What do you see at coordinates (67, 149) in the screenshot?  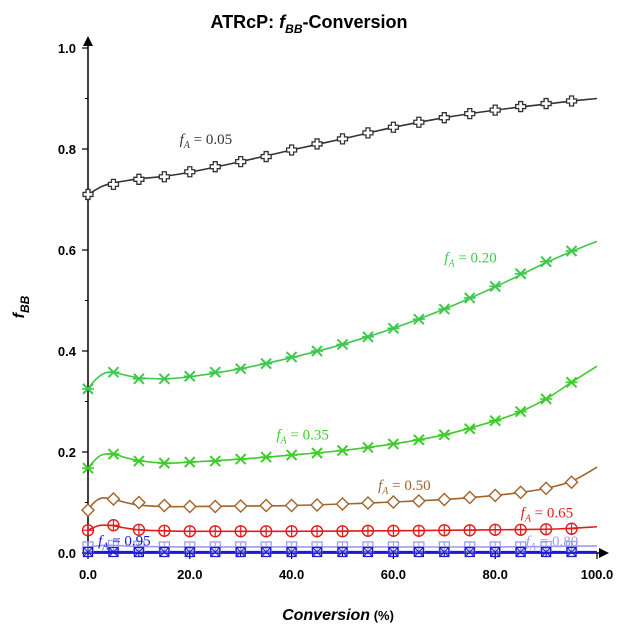 I see `y-tick-label: 0.8` at bounding box center [67, 149].